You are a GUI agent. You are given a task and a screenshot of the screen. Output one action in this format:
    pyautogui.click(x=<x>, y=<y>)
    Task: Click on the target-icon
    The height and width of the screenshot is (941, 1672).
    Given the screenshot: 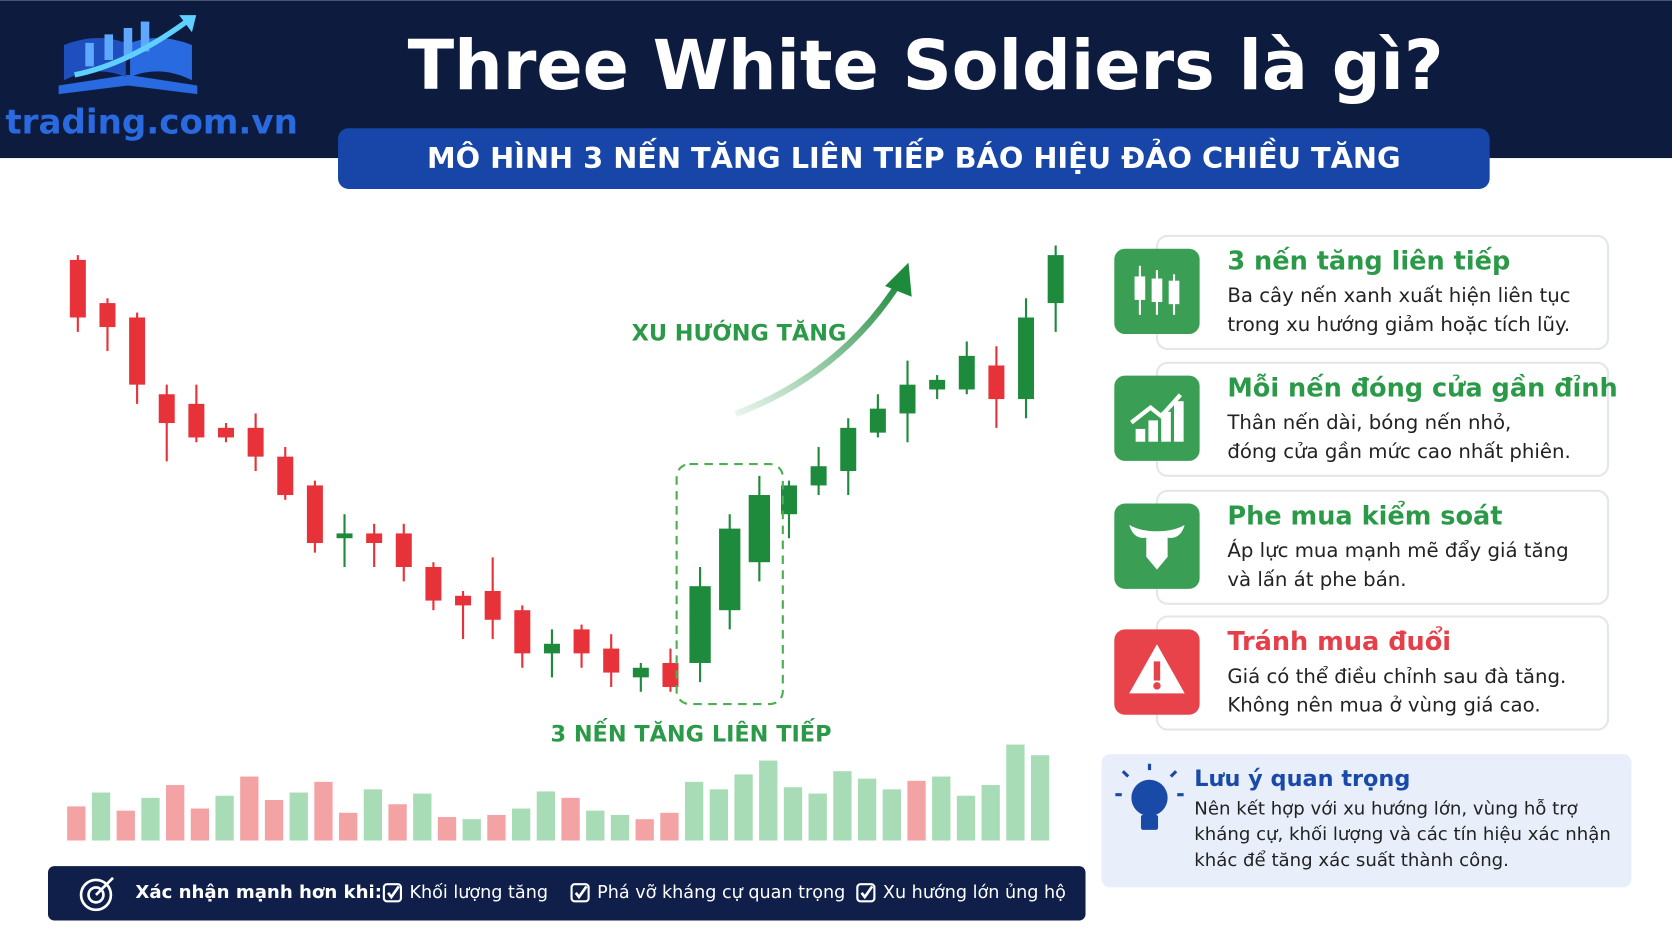 What is the action you would take?
    pyautogui.click(x=96, y=894)
    